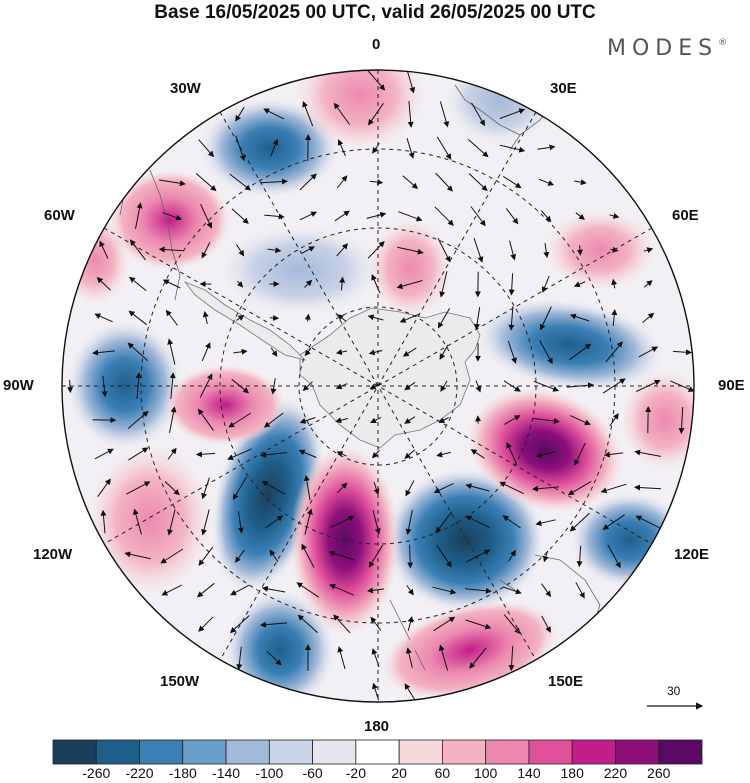 The image size is (750, 783). What do you see at coordinates (407, 635) in the screenshot?
I see `new-zealand-coast` at bounding box center [407, 635].